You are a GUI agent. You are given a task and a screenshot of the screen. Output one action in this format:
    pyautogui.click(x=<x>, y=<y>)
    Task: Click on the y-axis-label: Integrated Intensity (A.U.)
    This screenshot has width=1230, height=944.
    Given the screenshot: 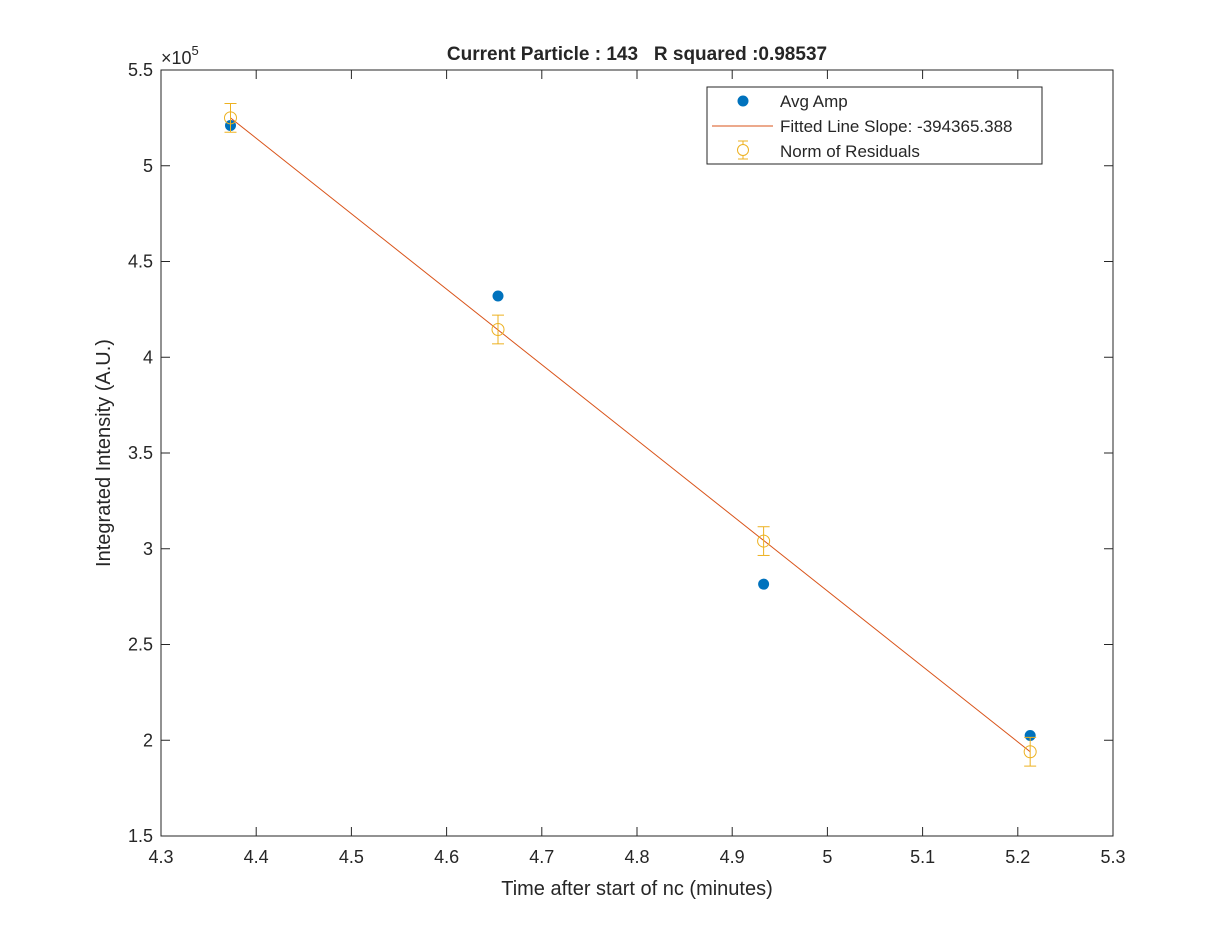 What is the action you would take?
    pyautogui.click(x=104, y=453)
    